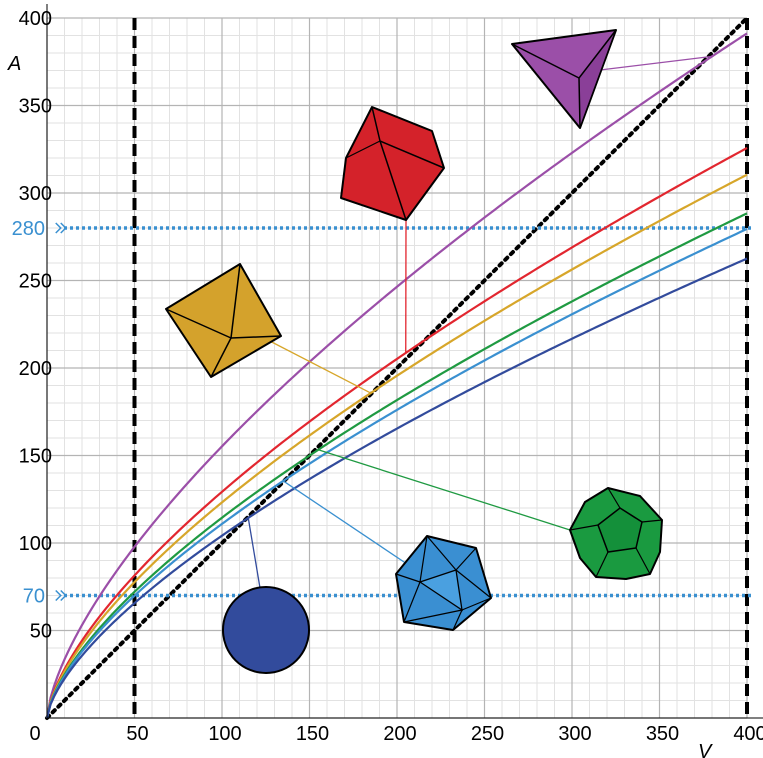 The image size is (763, 758). What do you see at coordinates (443, 583) in the screenshot?
I see `icosahedron-icon` at bounding box center [443, 583].